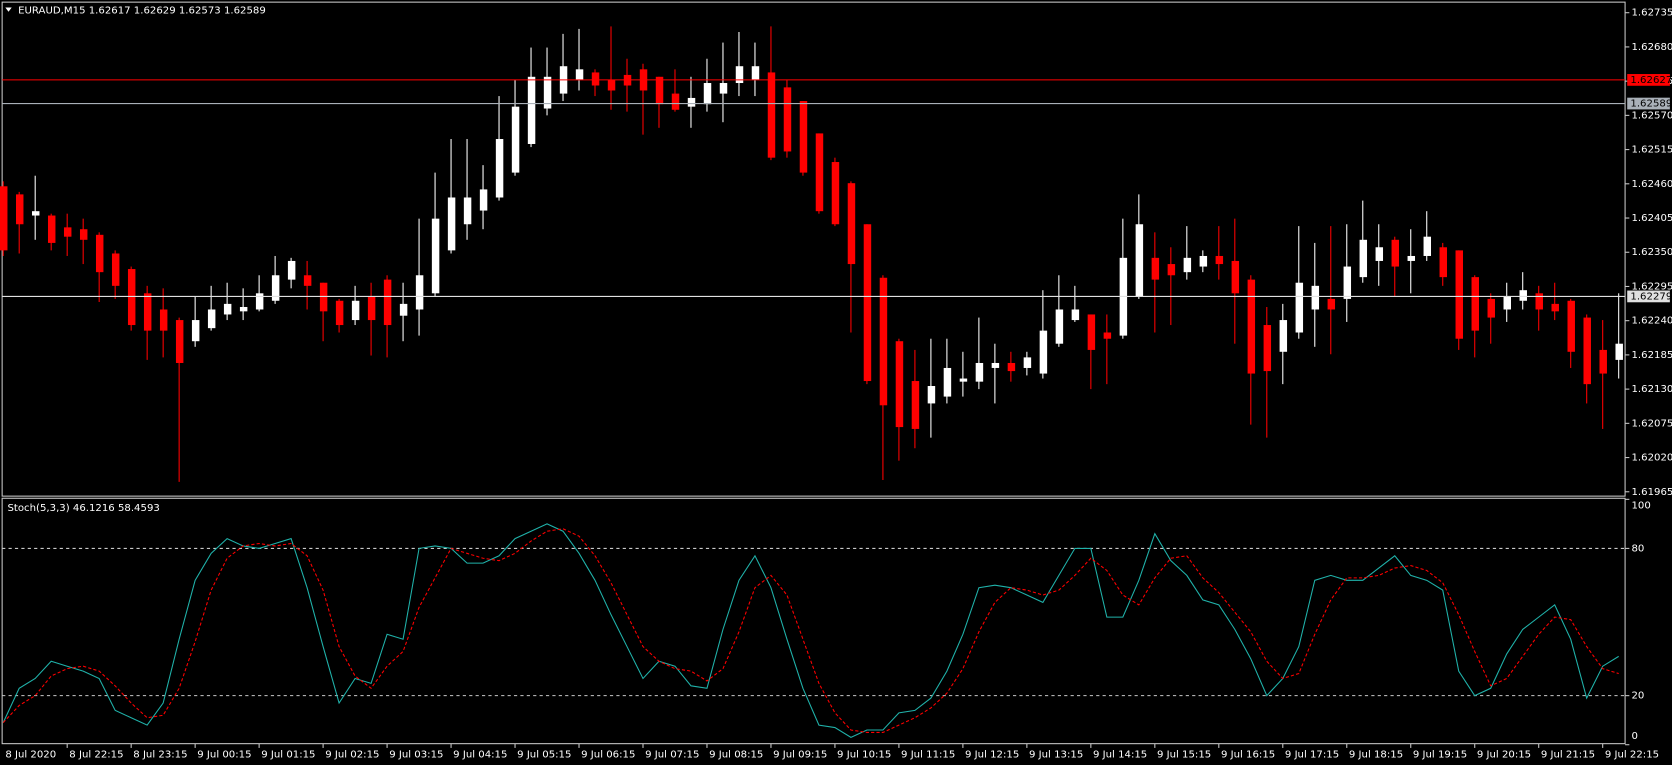 Image resolution: width=1672 pixels, height=765 pixels. Describe the element at coordinates (928, 754) in the screenshot. I see `x-tick-label: 9 Jul 11:15` at that location.